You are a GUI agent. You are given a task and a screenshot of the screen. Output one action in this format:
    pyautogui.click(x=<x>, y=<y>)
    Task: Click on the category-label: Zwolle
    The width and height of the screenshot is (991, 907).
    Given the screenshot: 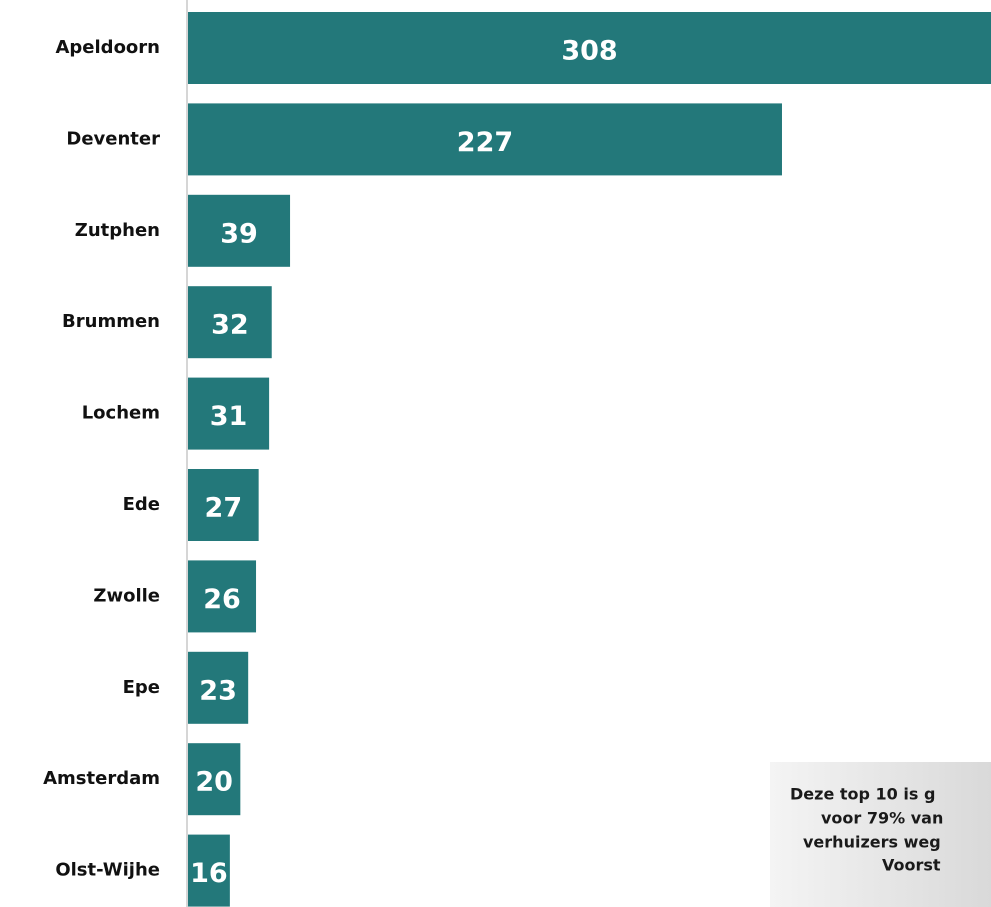 What is the action you would take?
    pyautogui.click(x=126, y=595)
    